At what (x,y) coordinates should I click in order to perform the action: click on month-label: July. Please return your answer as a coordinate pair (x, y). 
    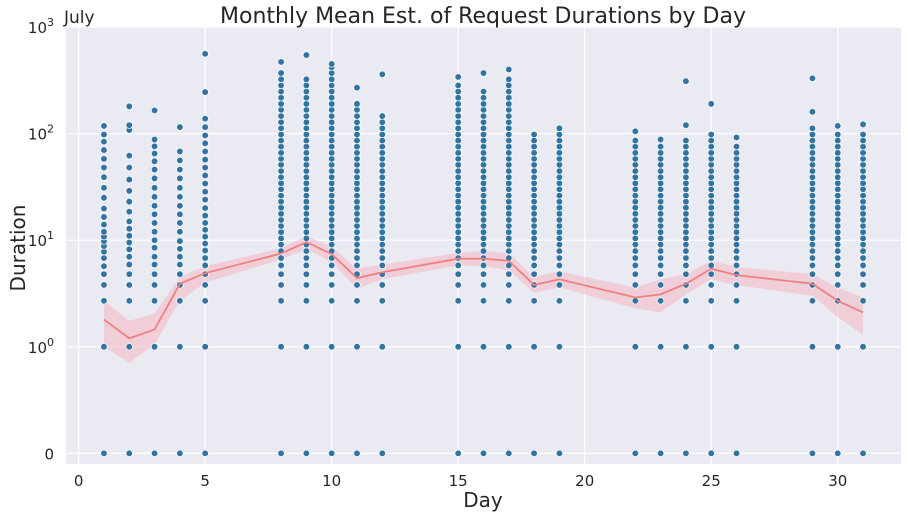
    Looking at the image, I should click on (79, 18).